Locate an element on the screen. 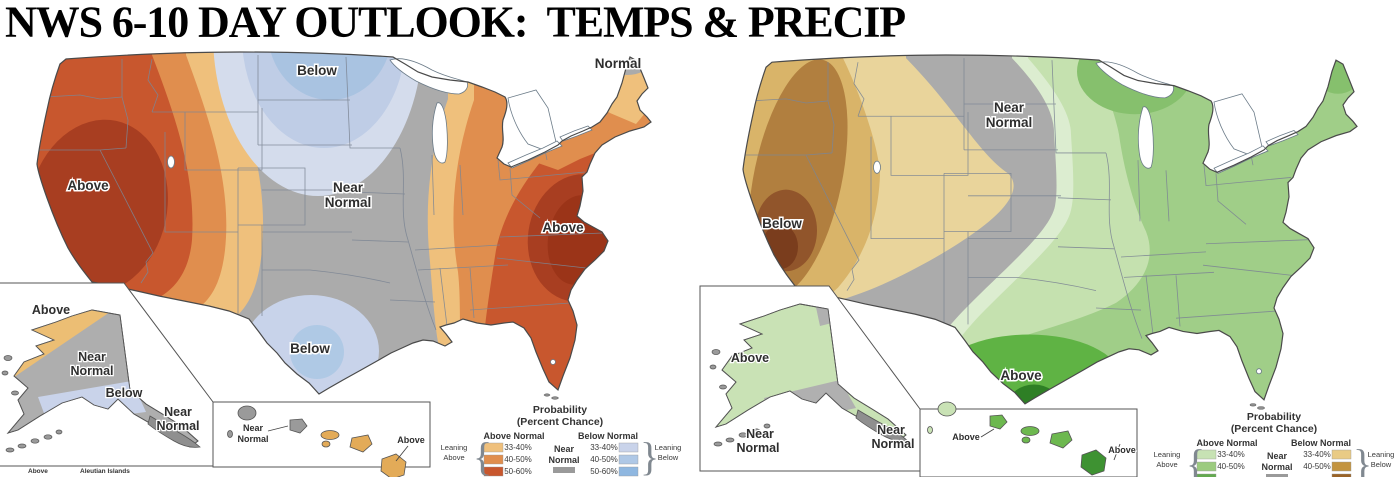  svg-text: Aleutian Islands is located at coordinates (105, 471).